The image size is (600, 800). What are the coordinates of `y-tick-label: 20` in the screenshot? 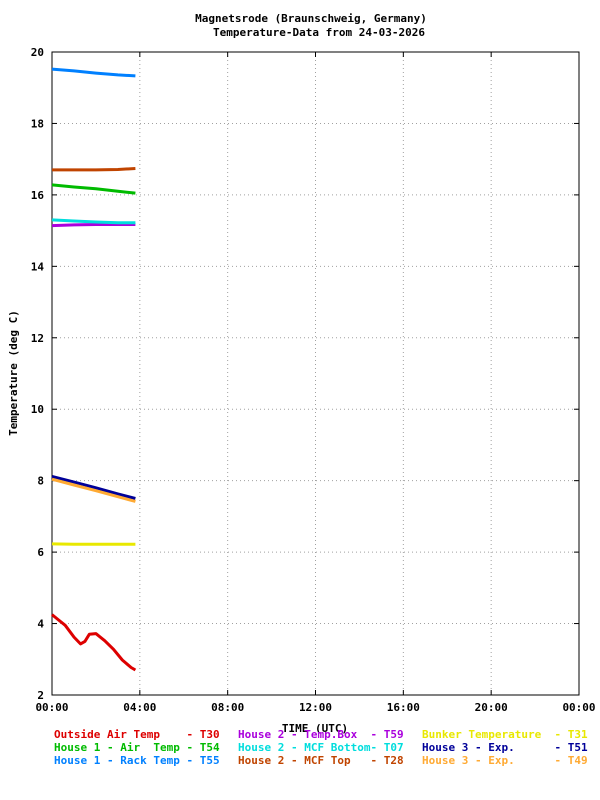 It's located at (37, 52).